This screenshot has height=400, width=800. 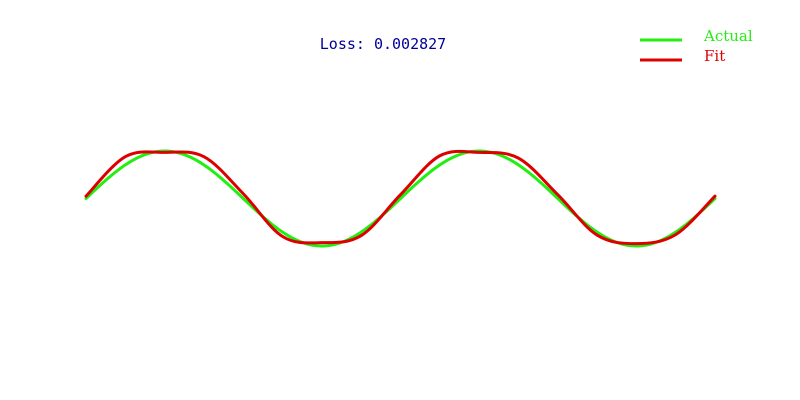 I want to click on legend-label-fit: Fit, so click(x=714, y=56).